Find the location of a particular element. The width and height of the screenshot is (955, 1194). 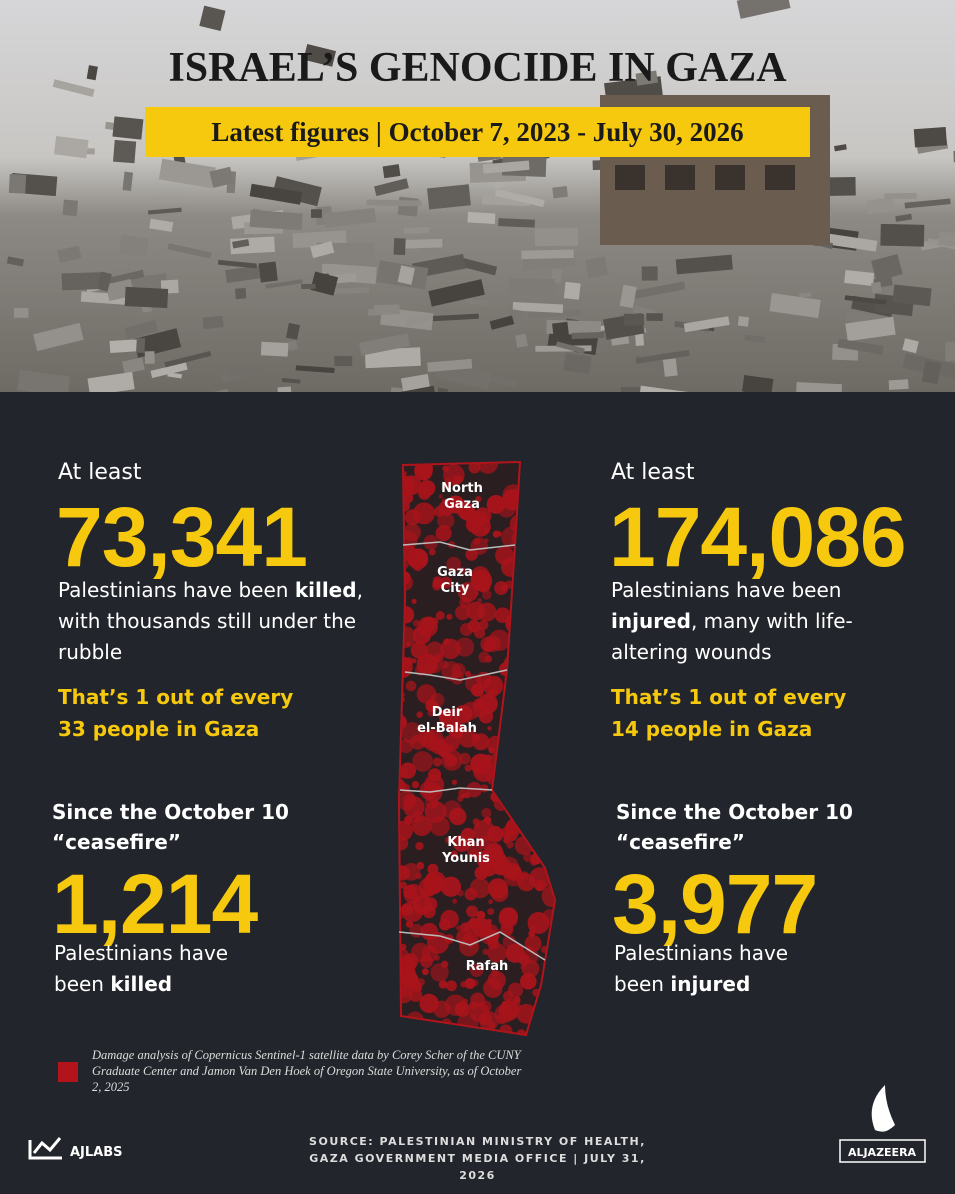

ratio: That’s 1 out of every 33 people in Gaza is located at coordinates (176, 713).